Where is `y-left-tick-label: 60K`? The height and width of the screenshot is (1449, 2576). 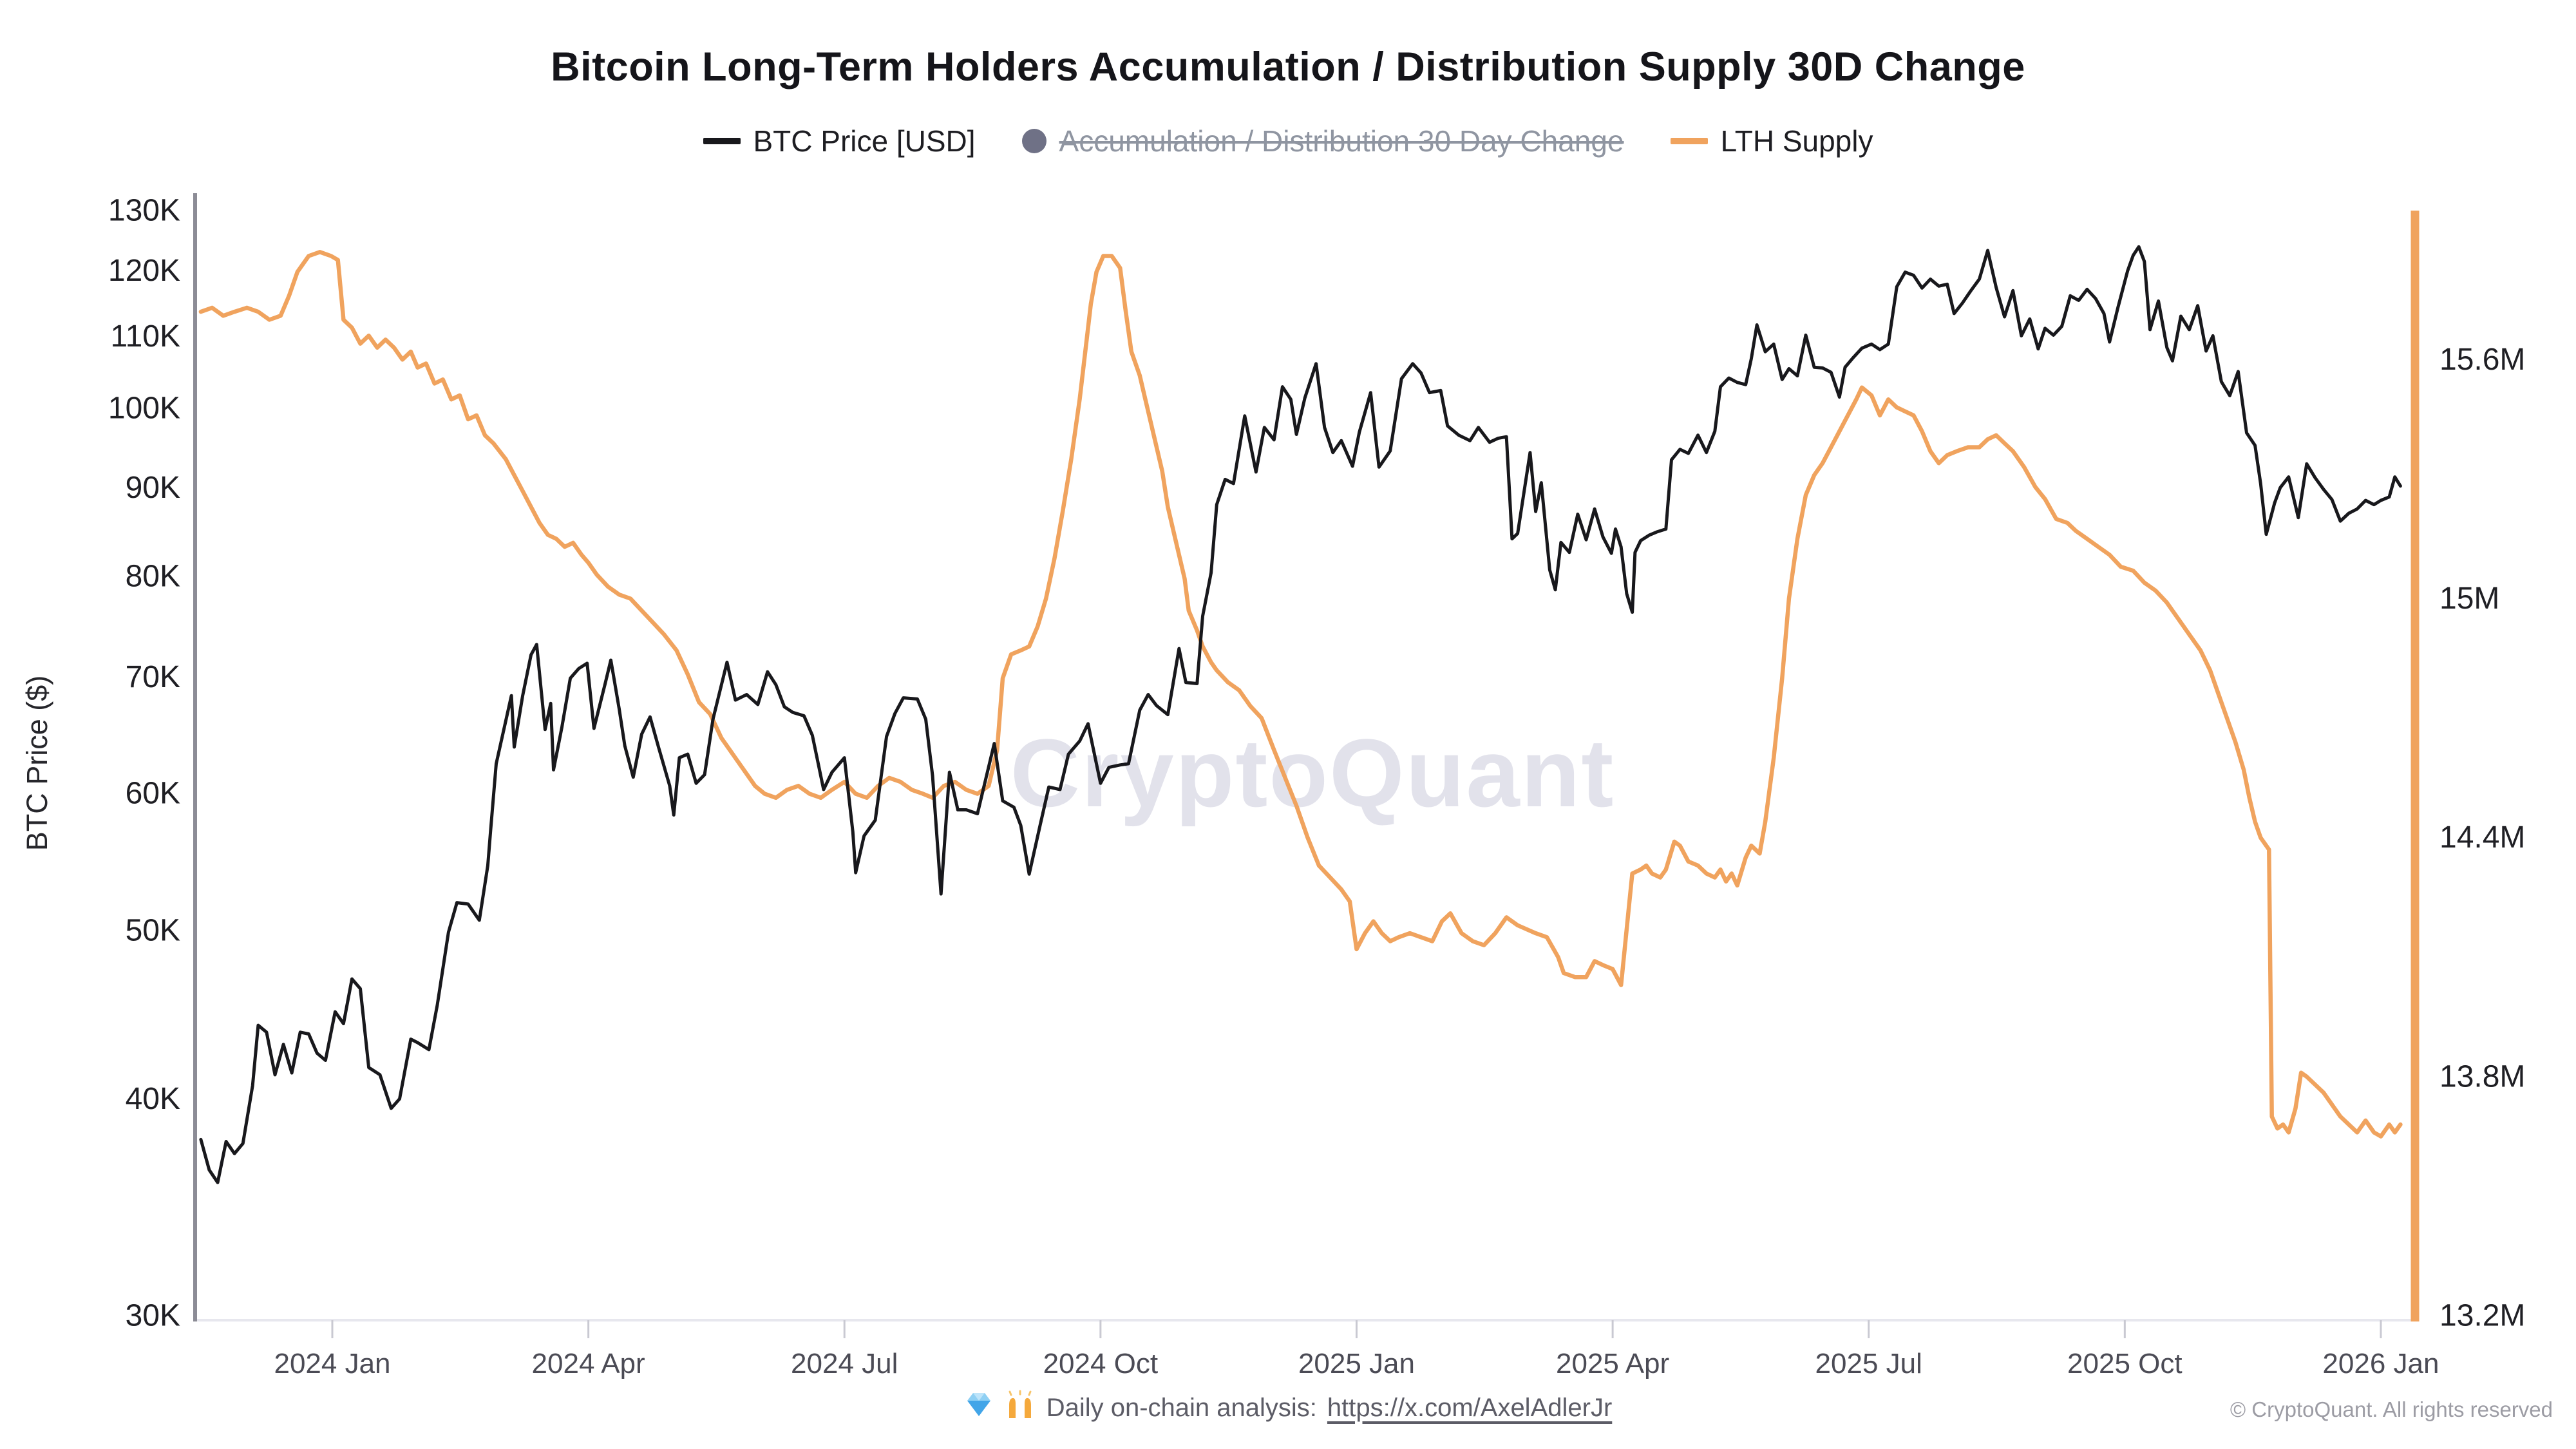 y-left-tick-label: 60K is located at coordinates (153, 793).